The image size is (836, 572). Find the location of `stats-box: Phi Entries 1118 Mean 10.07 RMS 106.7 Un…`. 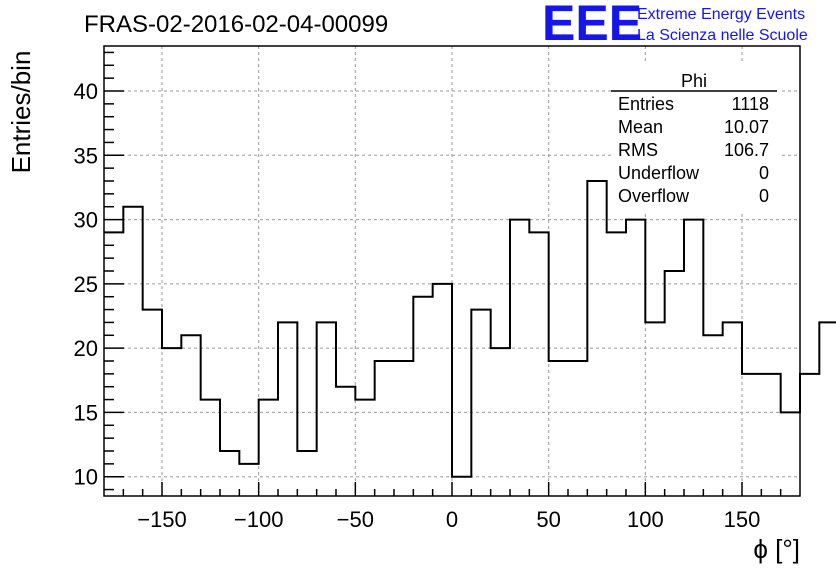

stats-box: Phi Entries 1118 Mean 10.07 RMS 106.7 Un… is located at coordinates (695, 137).